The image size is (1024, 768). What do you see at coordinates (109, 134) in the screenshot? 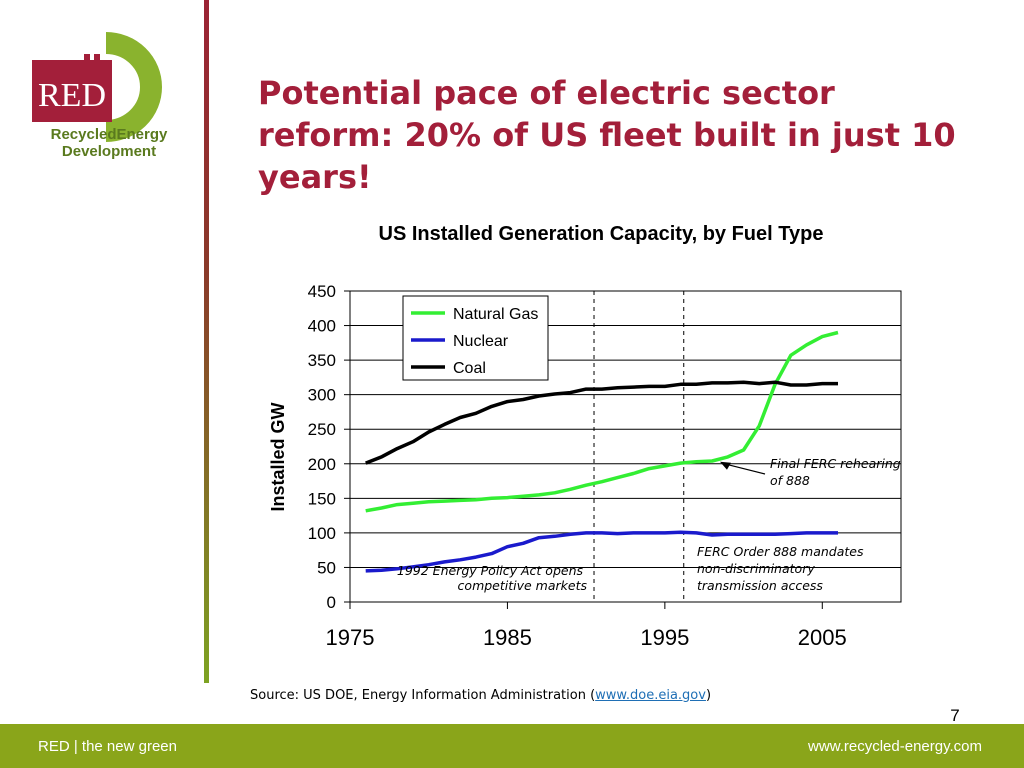
I see `logo-line-1: RecycledEnergy` at bounding box center [109, 134].